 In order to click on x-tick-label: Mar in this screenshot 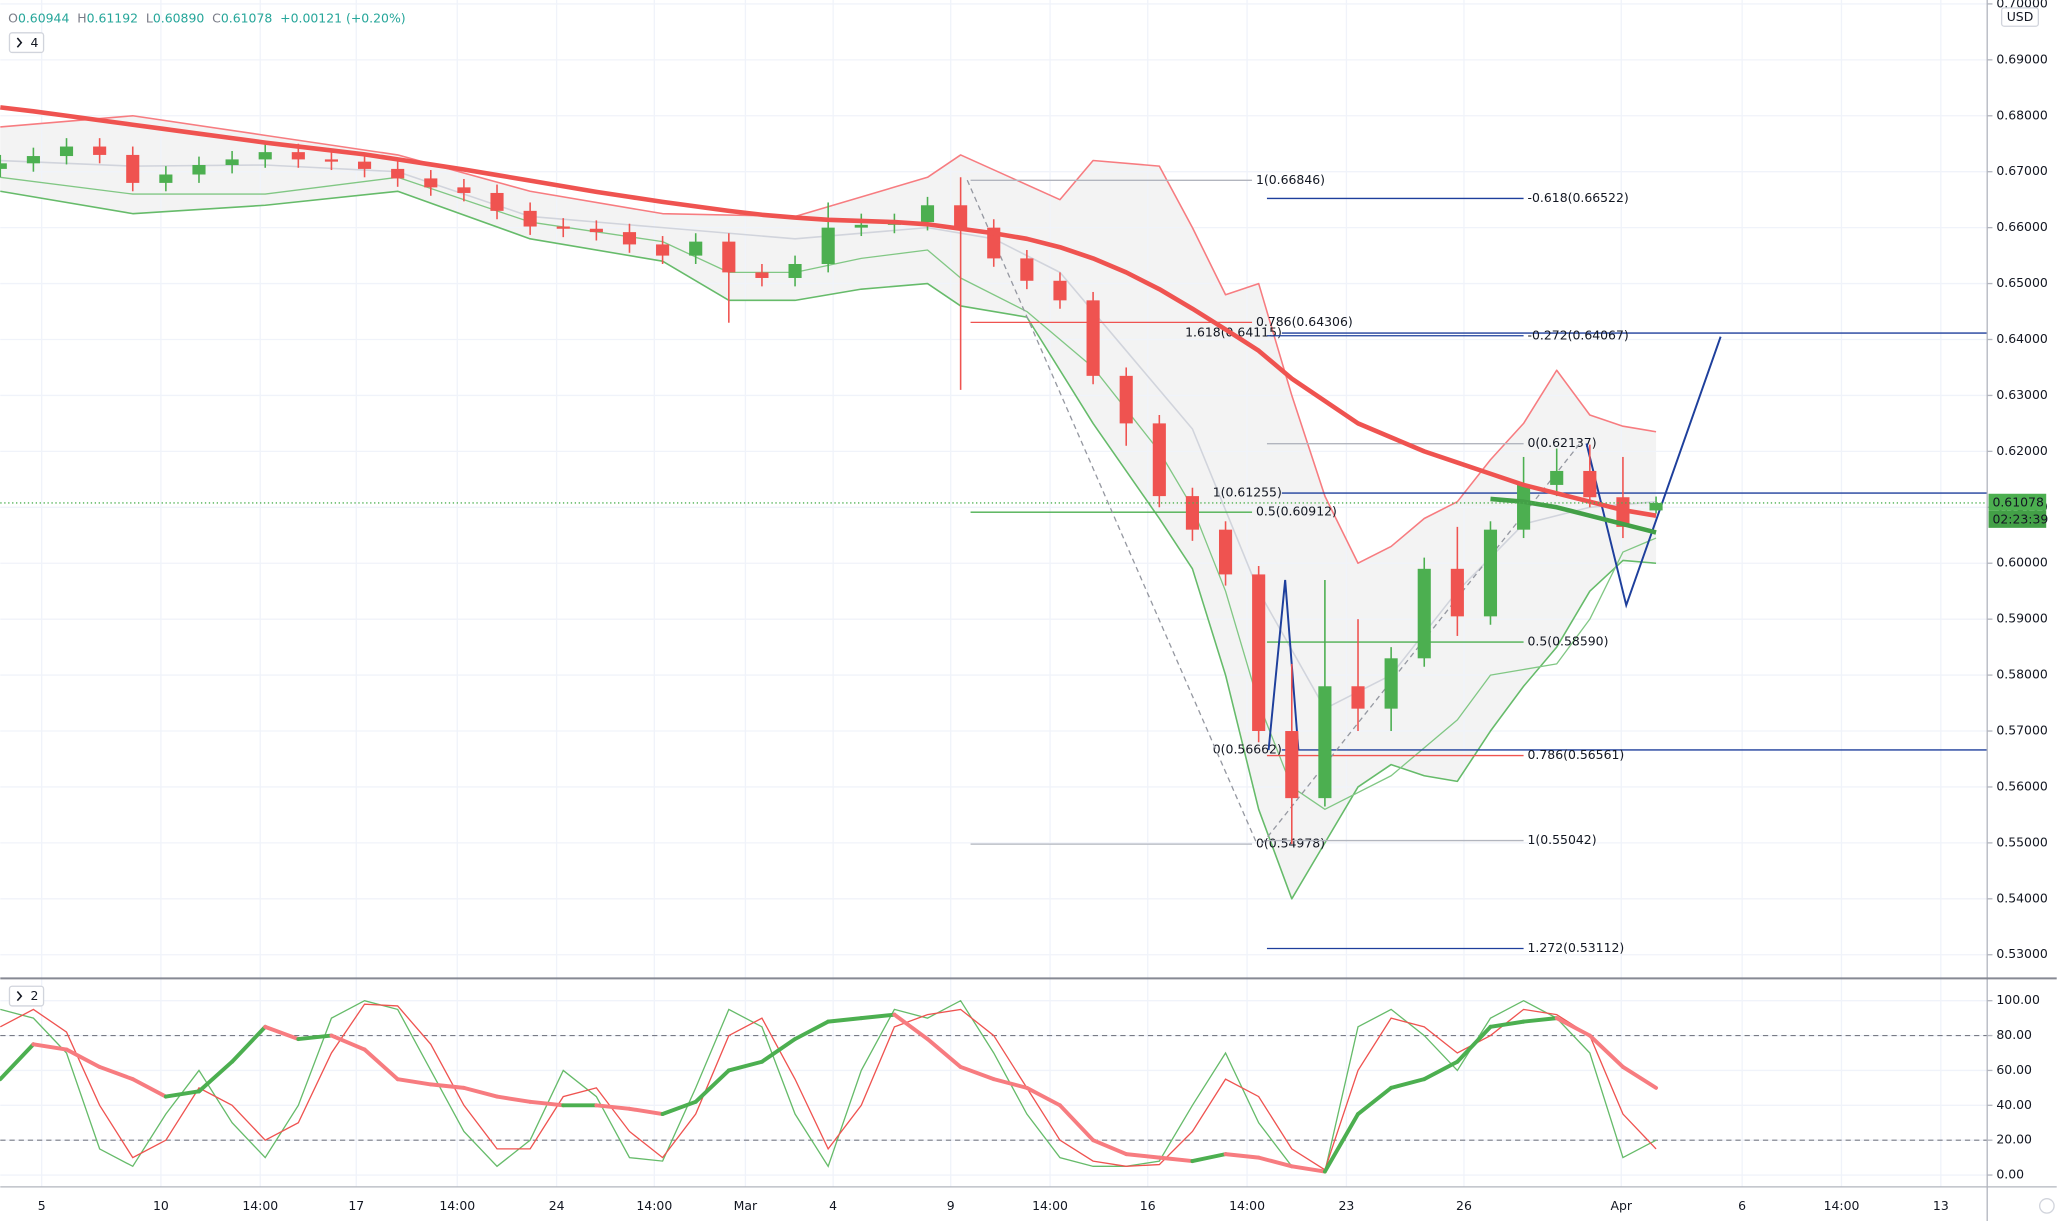, I will do `click(746, 1205)`.